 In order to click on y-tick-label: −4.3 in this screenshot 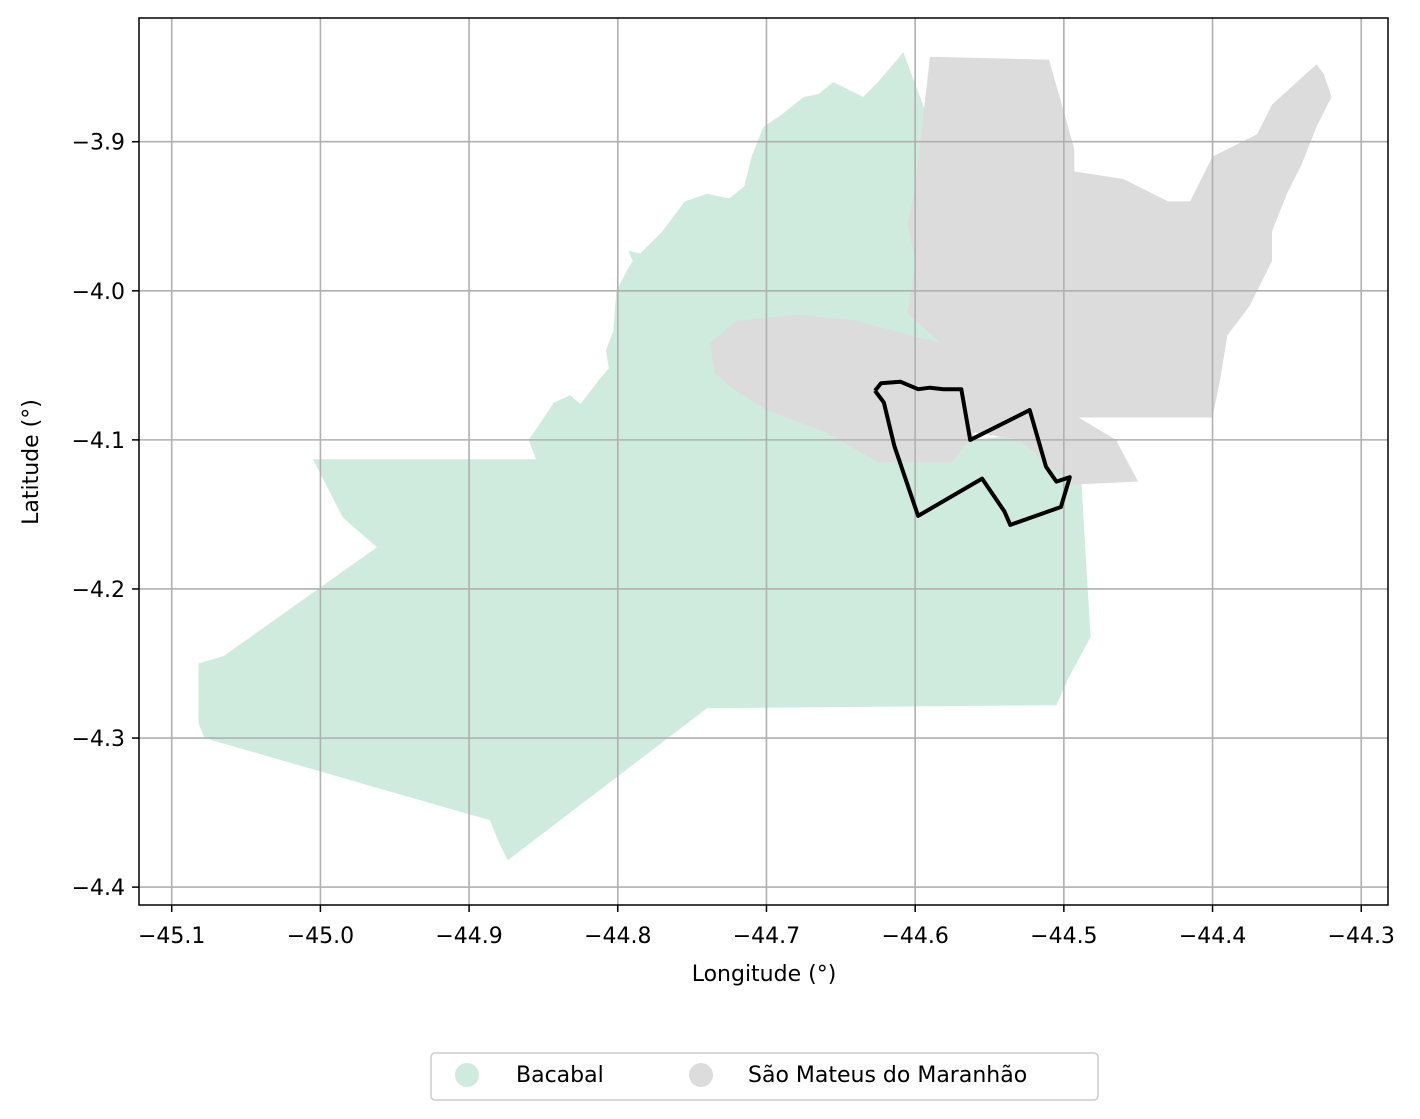, I will do `click(98, 739)`.